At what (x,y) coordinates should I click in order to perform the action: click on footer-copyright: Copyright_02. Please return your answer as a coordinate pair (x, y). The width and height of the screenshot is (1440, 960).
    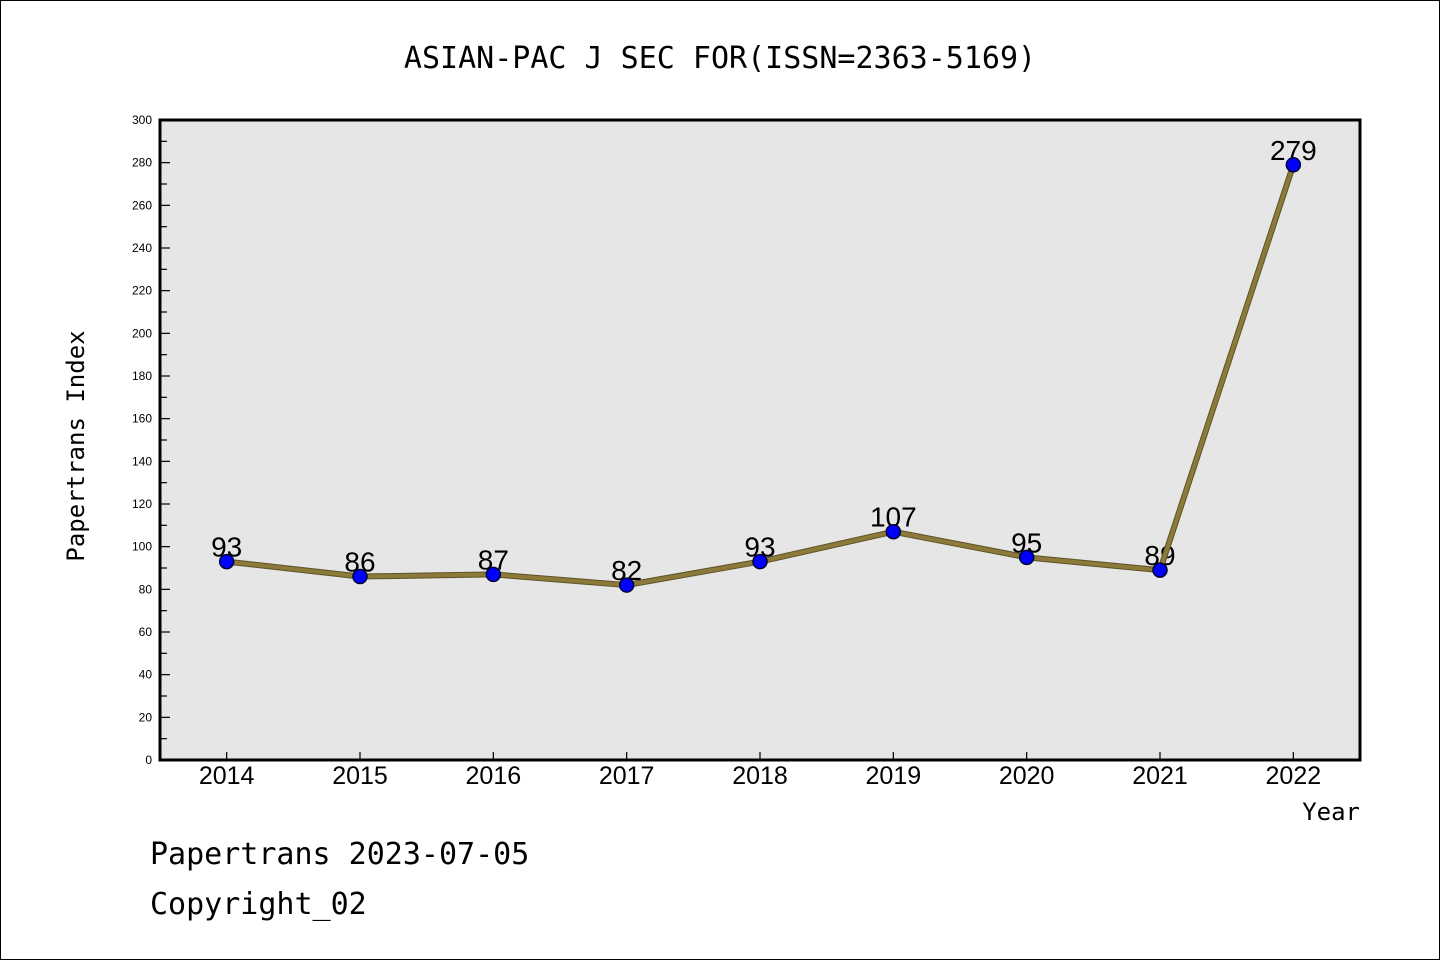
    Looking at the image, I should click on (258, 904).